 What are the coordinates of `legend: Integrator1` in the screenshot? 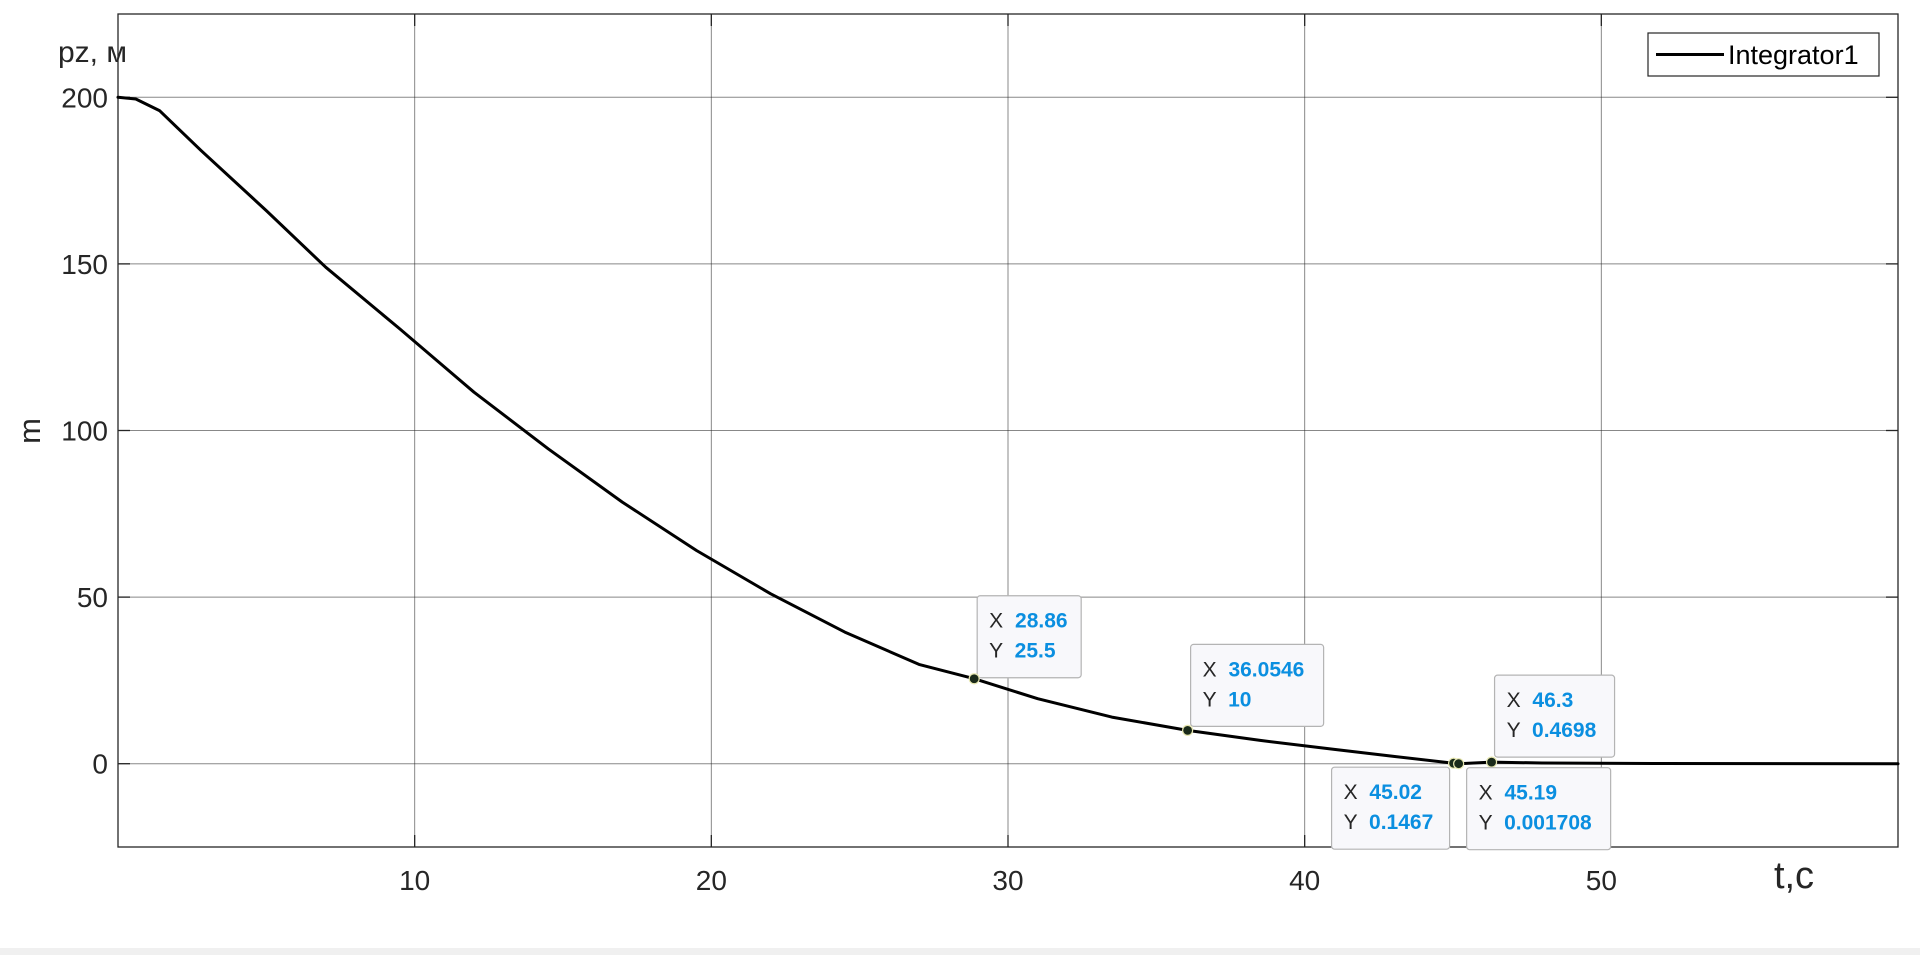 It's located at (1763, 54).